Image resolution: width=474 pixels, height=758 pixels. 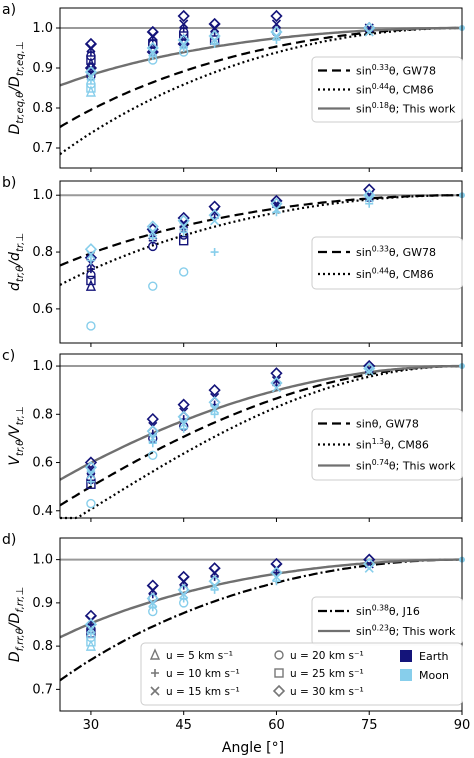 What do you see at coordinates (327, 674) in the screenshot?
I see `legend-speed-label: u = 25 km s⁻¹` at bounding box center [327, 674].